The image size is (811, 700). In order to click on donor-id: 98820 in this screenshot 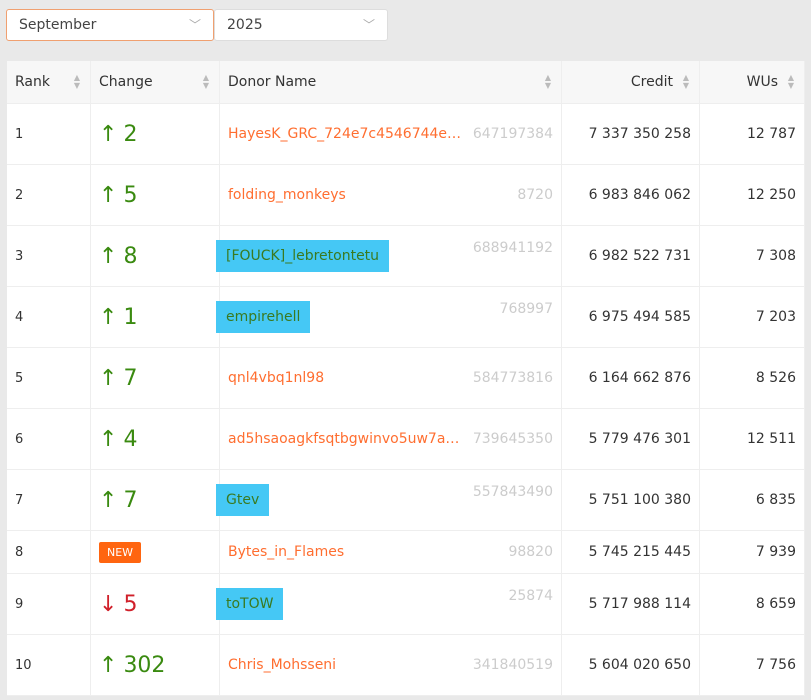, I will do `click(530, 552)`.